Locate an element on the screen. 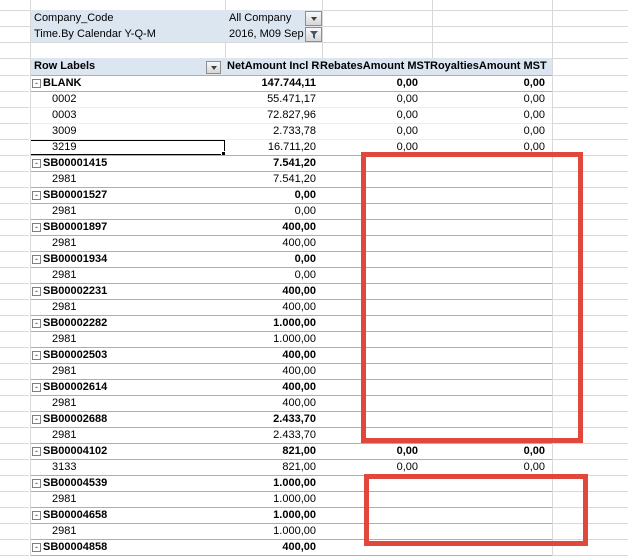  row-label-cell: 3009 is located at coordinates (127, 131).